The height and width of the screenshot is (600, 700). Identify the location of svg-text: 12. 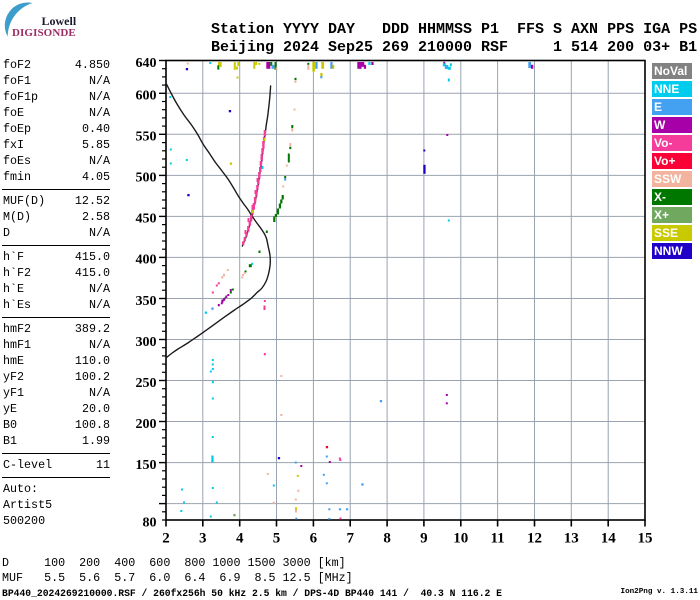
(534, 539).